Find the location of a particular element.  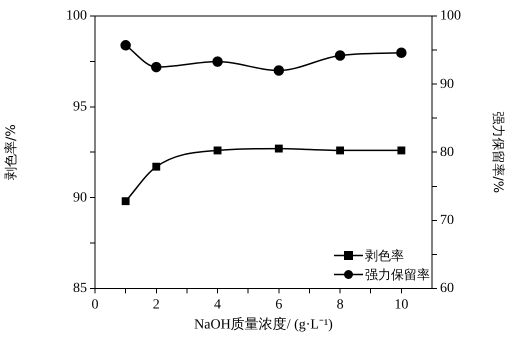

y-tick-label: 95 is located at coordinates (80, 106).